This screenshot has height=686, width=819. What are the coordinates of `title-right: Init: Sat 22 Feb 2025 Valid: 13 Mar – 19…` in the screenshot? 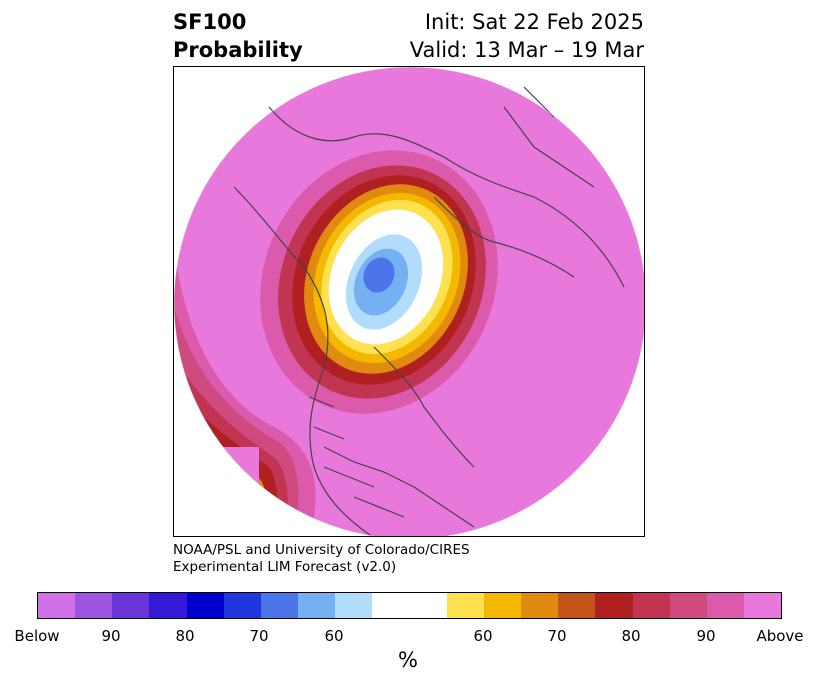 It's located at (527, 36).